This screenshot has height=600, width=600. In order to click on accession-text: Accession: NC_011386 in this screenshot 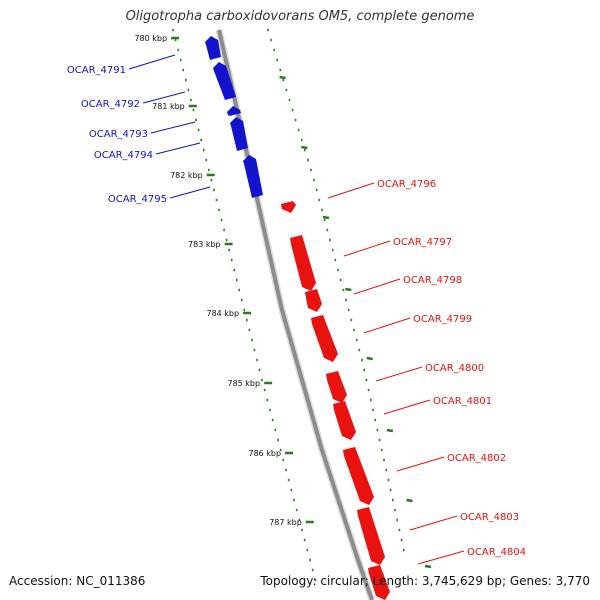, I will do `click(77, 581)`.